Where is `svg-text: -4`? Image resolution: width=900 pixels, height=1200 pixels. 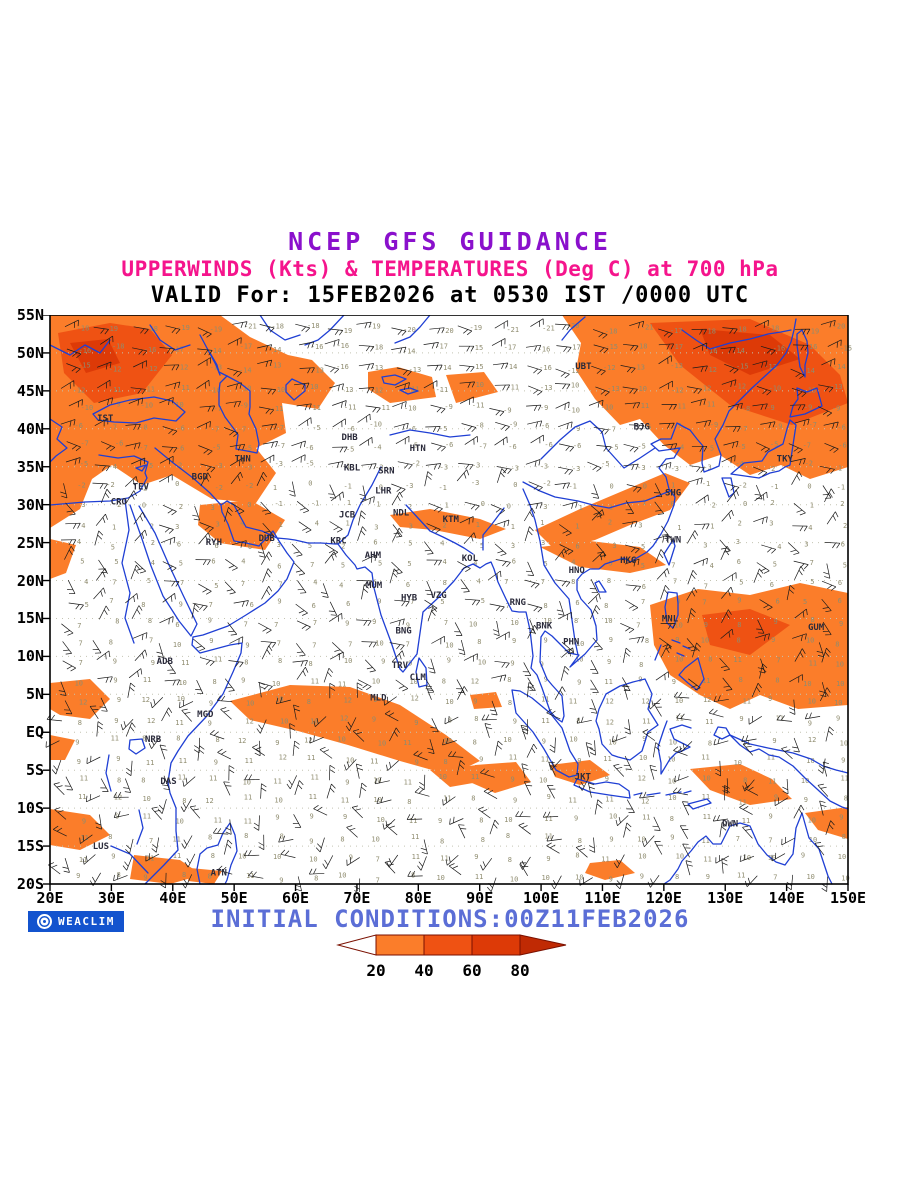
svg-text: -4 is located at coordinates (113, 467).